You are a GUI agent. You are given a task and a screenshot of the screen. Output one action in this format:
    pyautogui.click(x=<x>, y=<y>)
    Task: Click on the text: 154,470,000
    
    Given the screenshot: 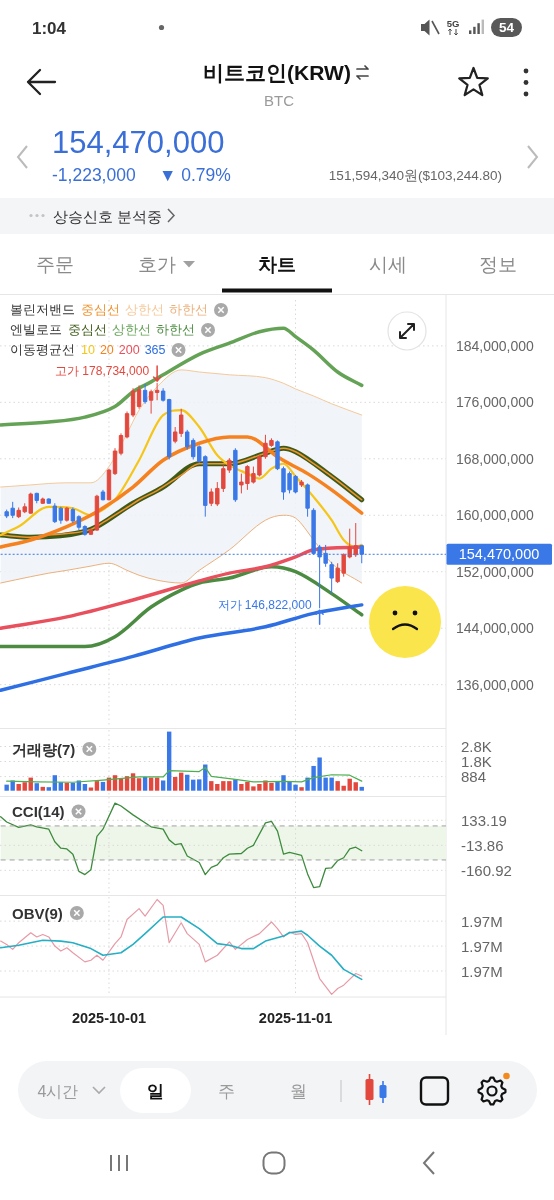 What is the action you would take?
    pyautogui.click(x=138, y=142)
    